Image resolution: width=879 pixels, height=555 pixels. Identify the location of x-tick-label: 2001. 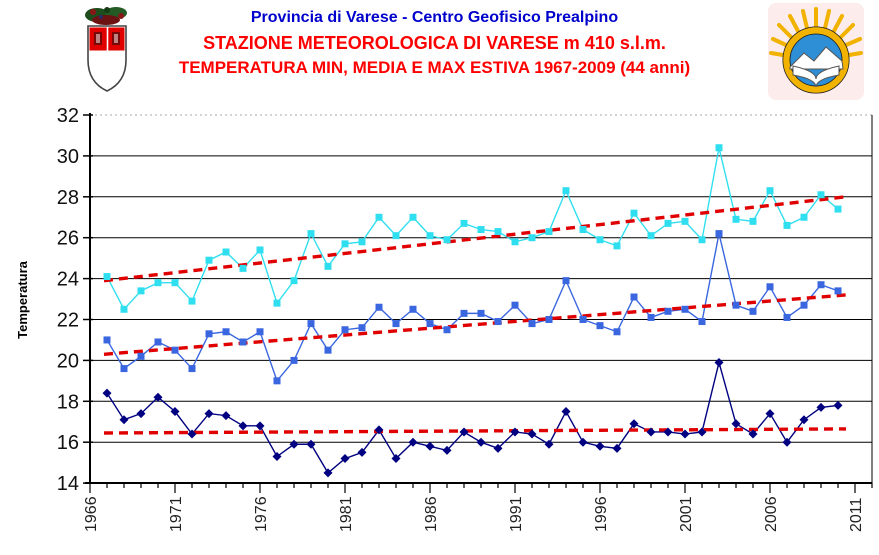
(686, 514).